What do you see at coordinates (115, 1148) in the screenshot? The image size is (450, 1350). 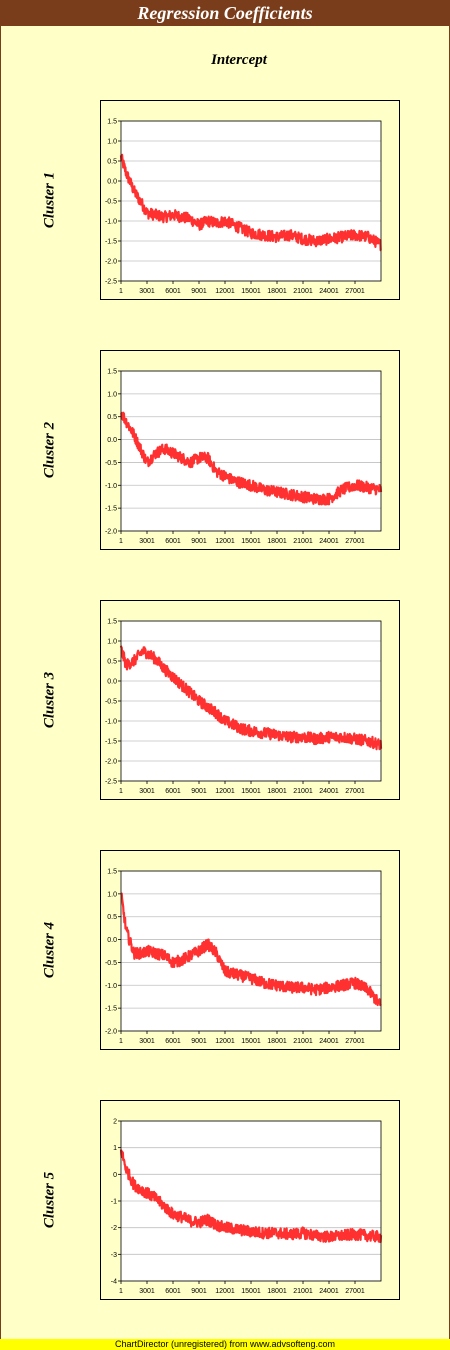 I see `y-tick-label: 1` at bounding box center [115, 1148].